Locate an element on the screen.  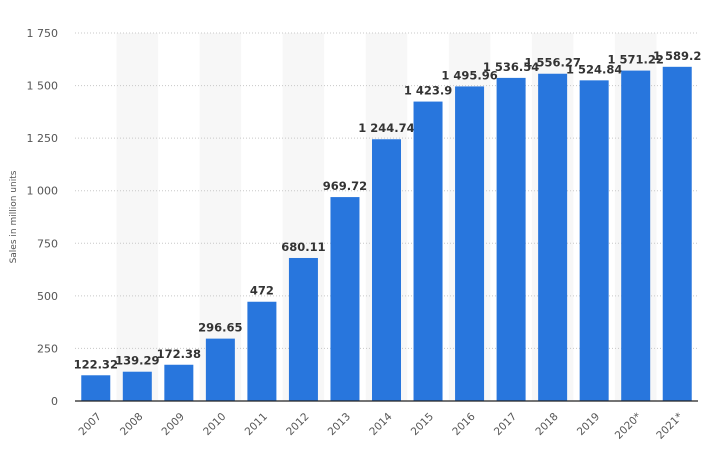
x-tick-label: 2008 is located at coordinates (131, 424).